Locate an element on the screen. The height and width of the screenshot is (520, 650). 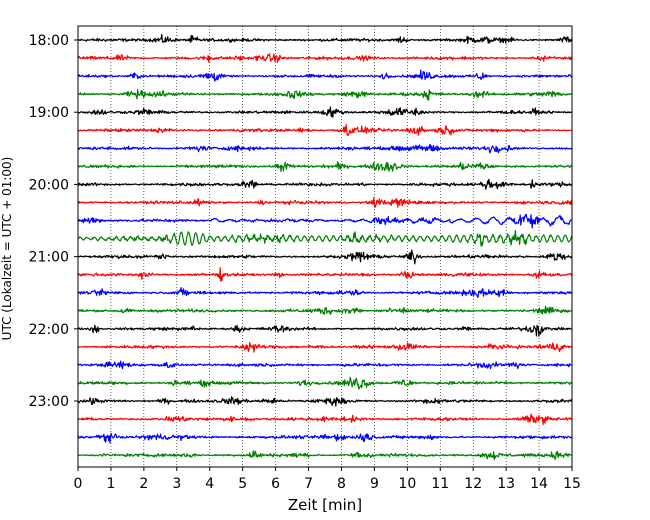
y-axis-ticks: 18:00 19:00 20:00 21:00 22:00 23:00 is located at coordinates (53, 221).